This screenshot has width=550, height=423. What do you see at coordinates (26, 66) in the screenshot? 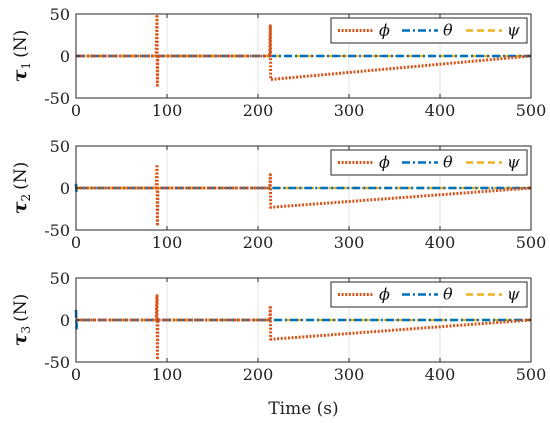
I see `y-label-subscript: 1` at bounding box center [26, 66].